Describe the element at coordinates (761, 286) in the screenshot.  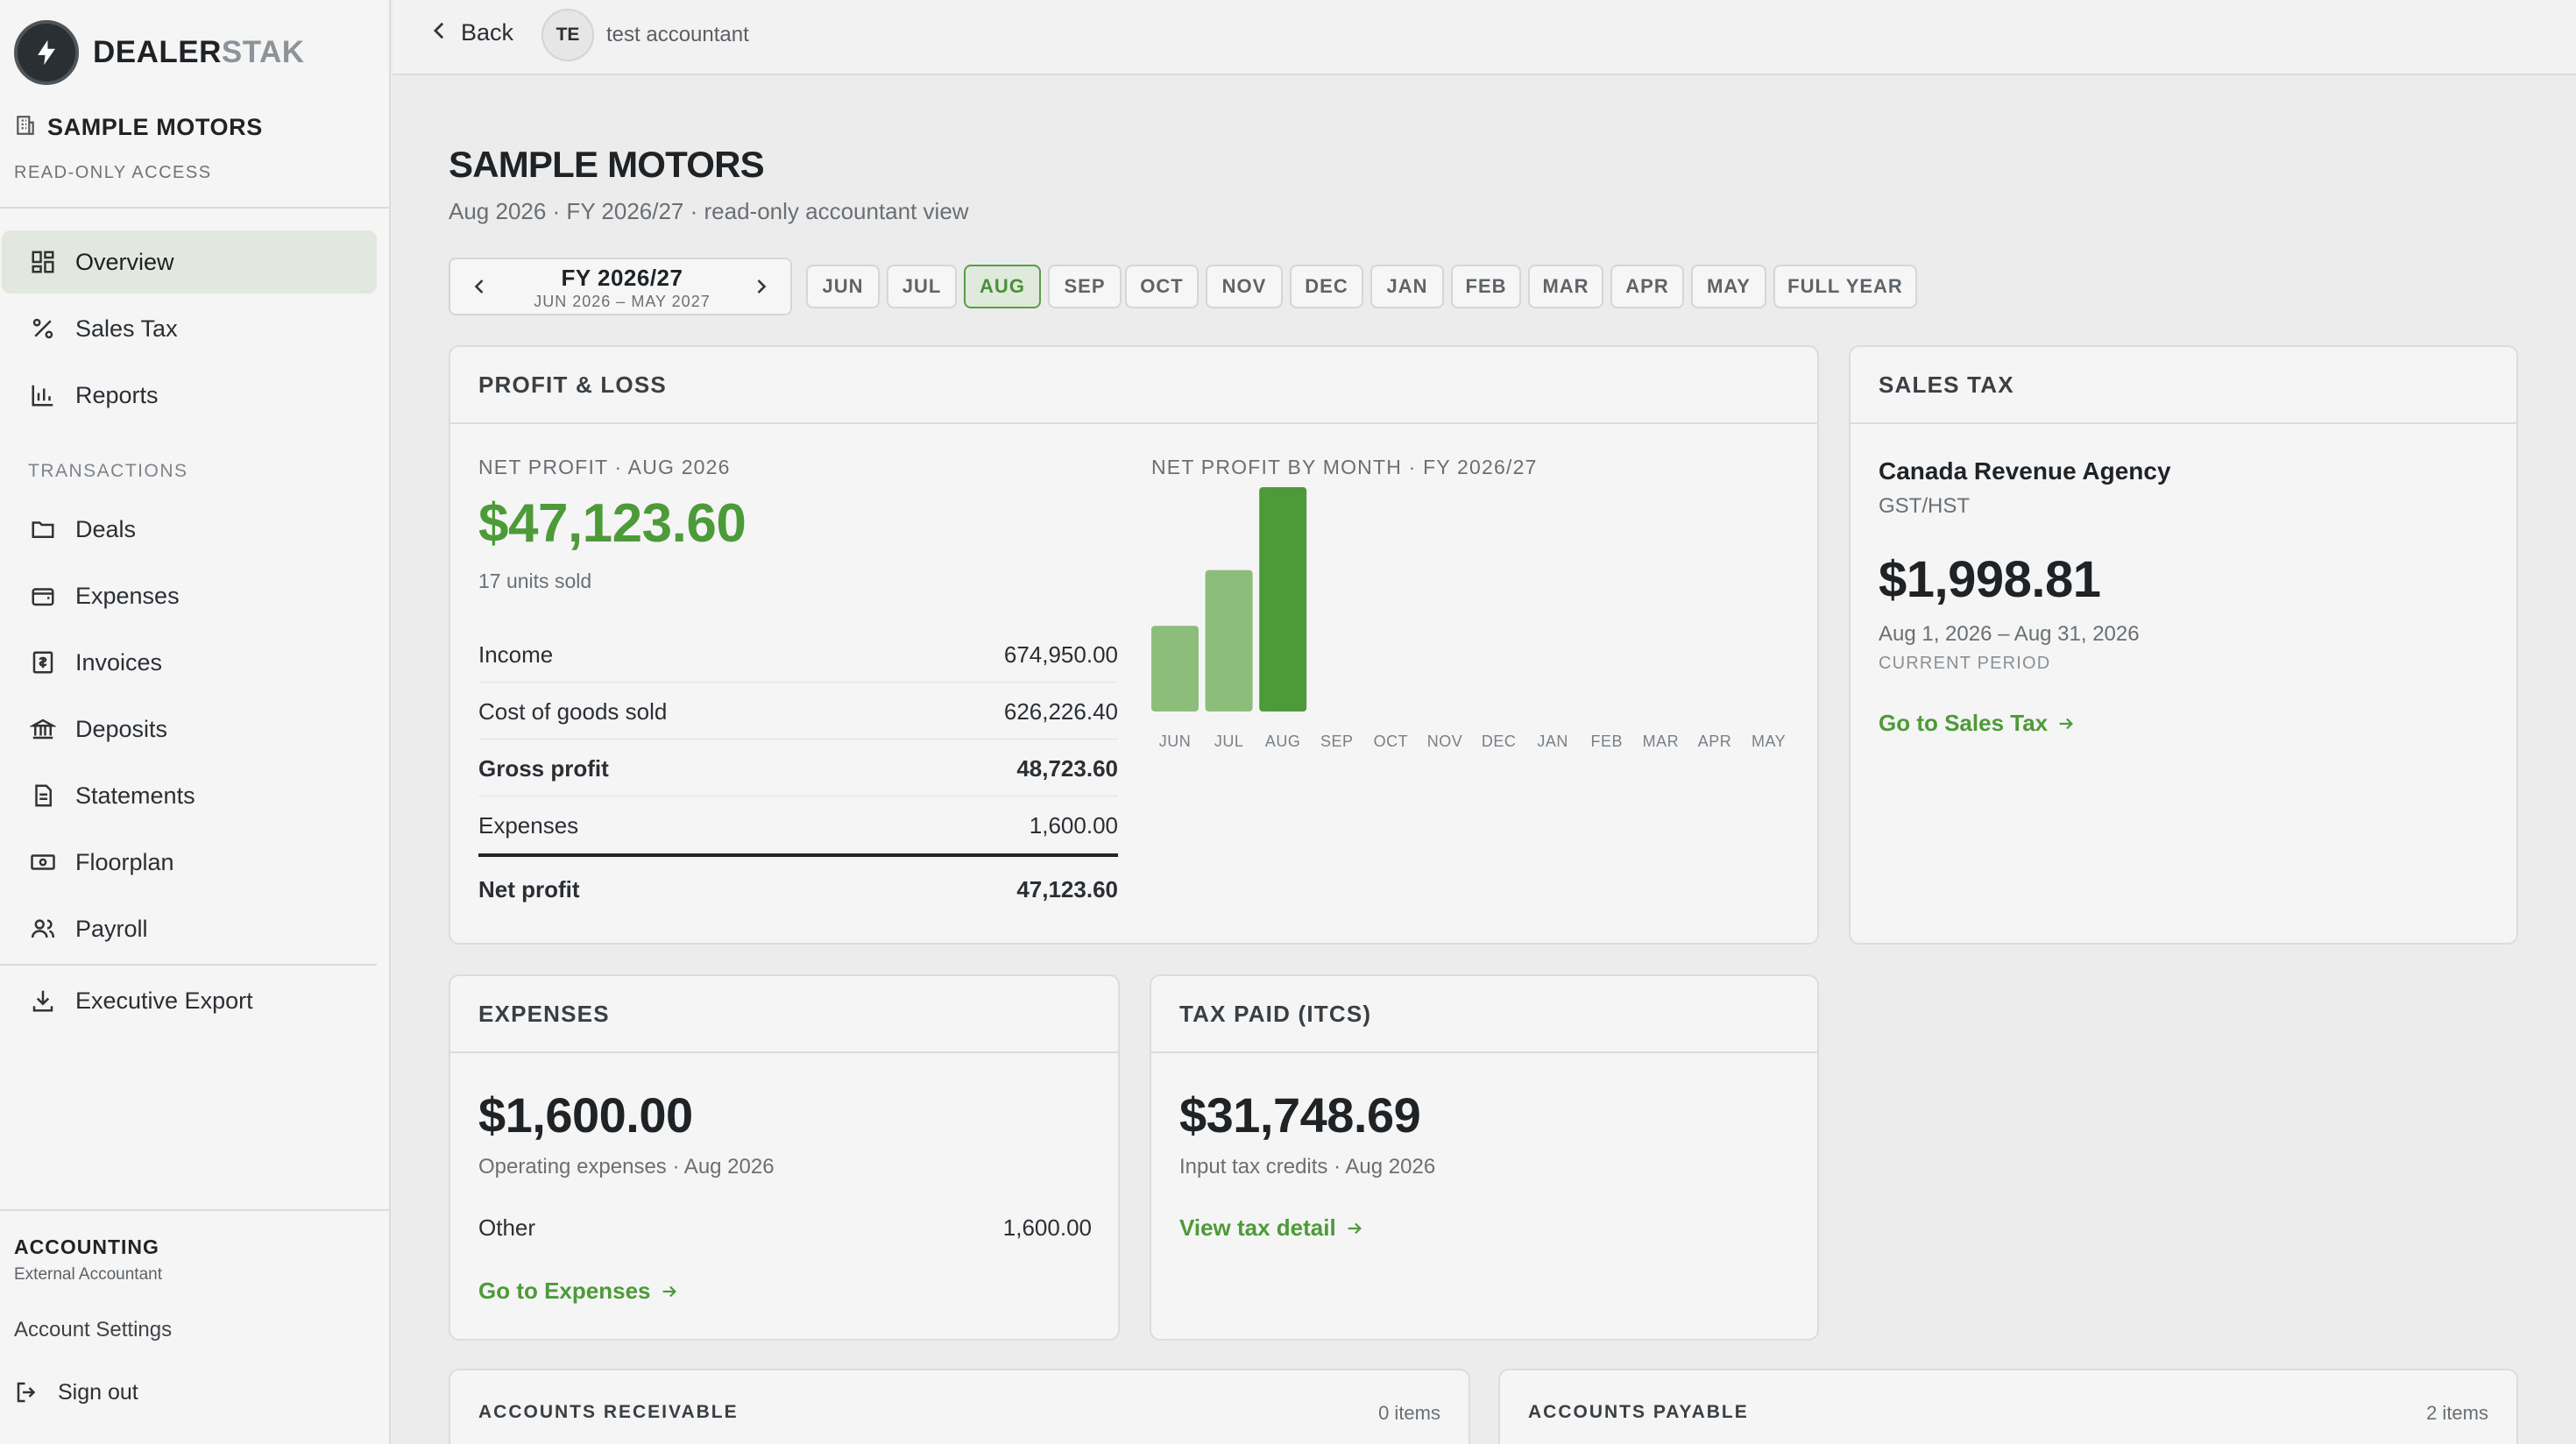
I see `chevron-right-icon` at that location.